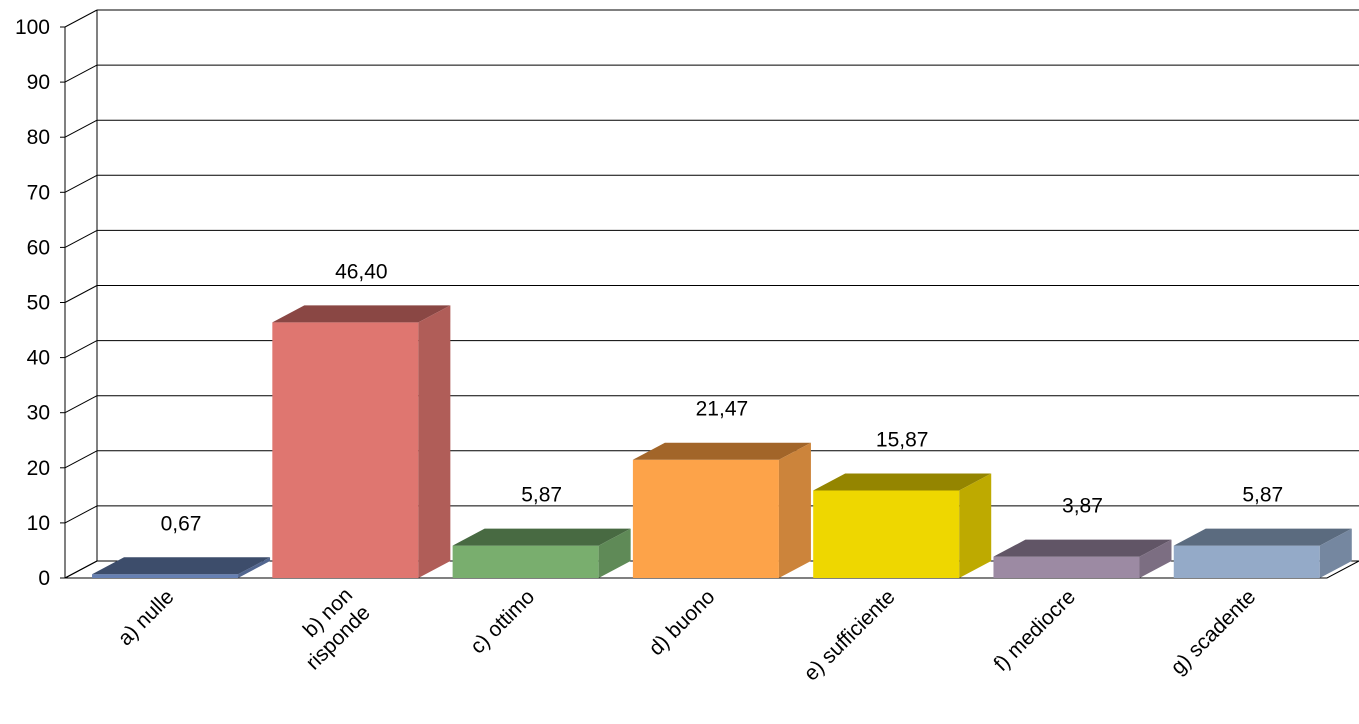  I want to click on x-tick-label-line: d) buono, so click(682, 622).